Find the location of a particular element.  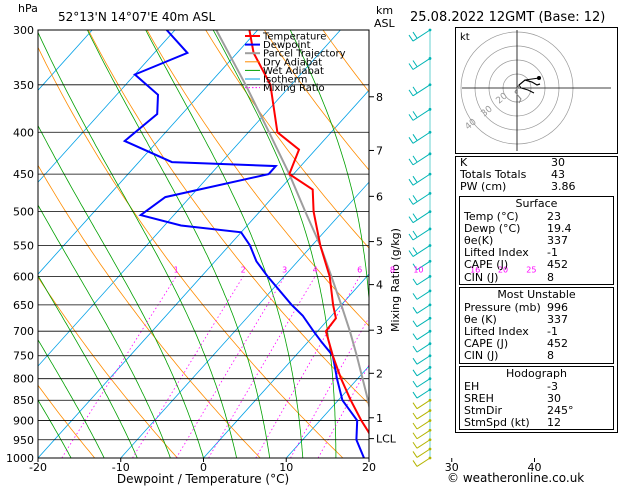

x-tick-label: 10 is located at coordinates (286, 467).